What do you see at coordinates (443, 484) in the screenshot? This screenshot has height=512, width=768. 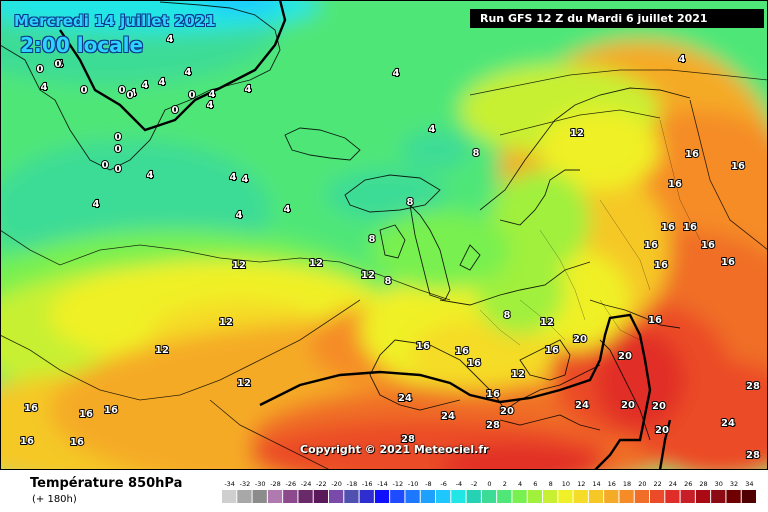 I see `legend-label: -6` at bounding box center [443, 484].